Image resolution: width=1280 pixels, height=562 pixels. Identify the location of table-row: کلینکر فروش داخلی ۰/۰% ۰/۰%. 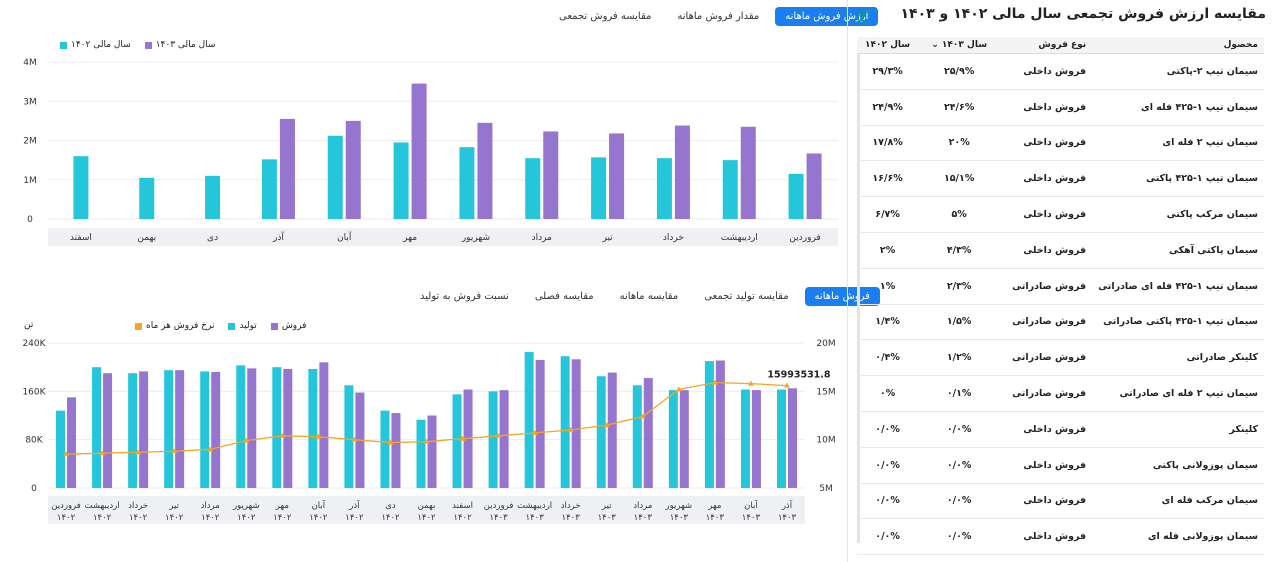
(1060, 429).